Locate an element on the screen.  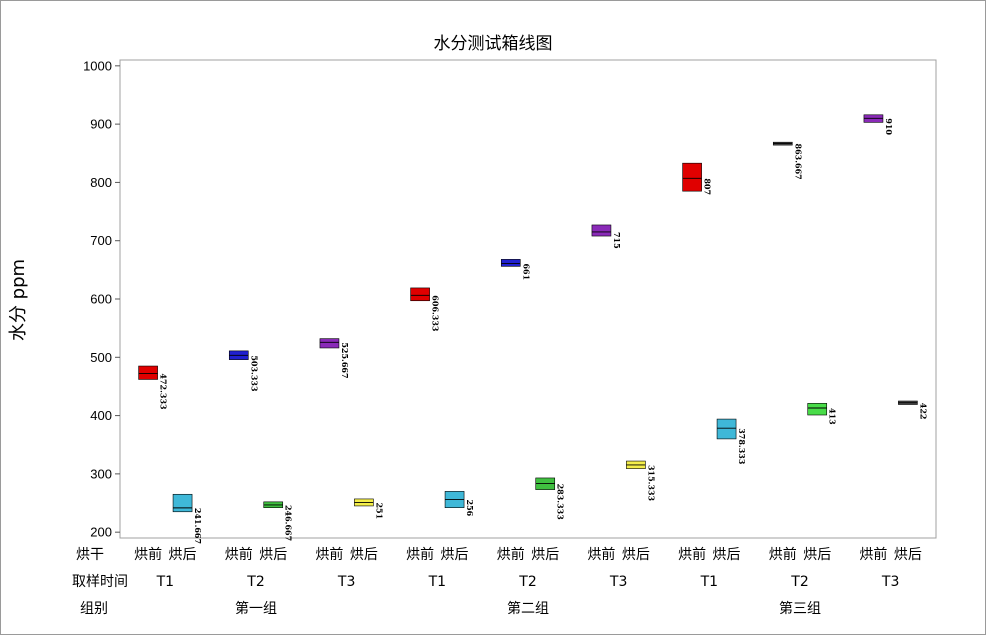
y-tick-label: 1000 is located at coordinates (97, 65).